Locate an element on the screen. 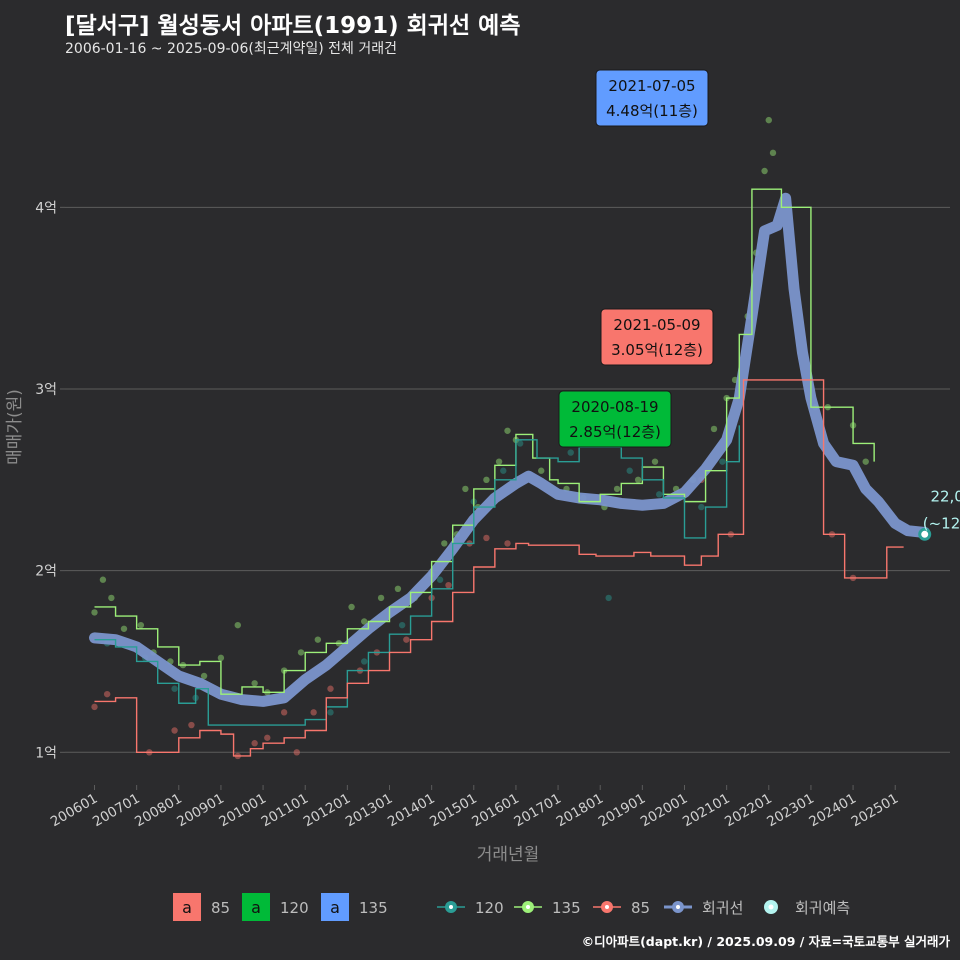 The width and height of the screenshot is (960, 960). legend: a 85 a 120 a 135 120 135 85 회귀선 회귀예측 is located at coordinates (511, 907).